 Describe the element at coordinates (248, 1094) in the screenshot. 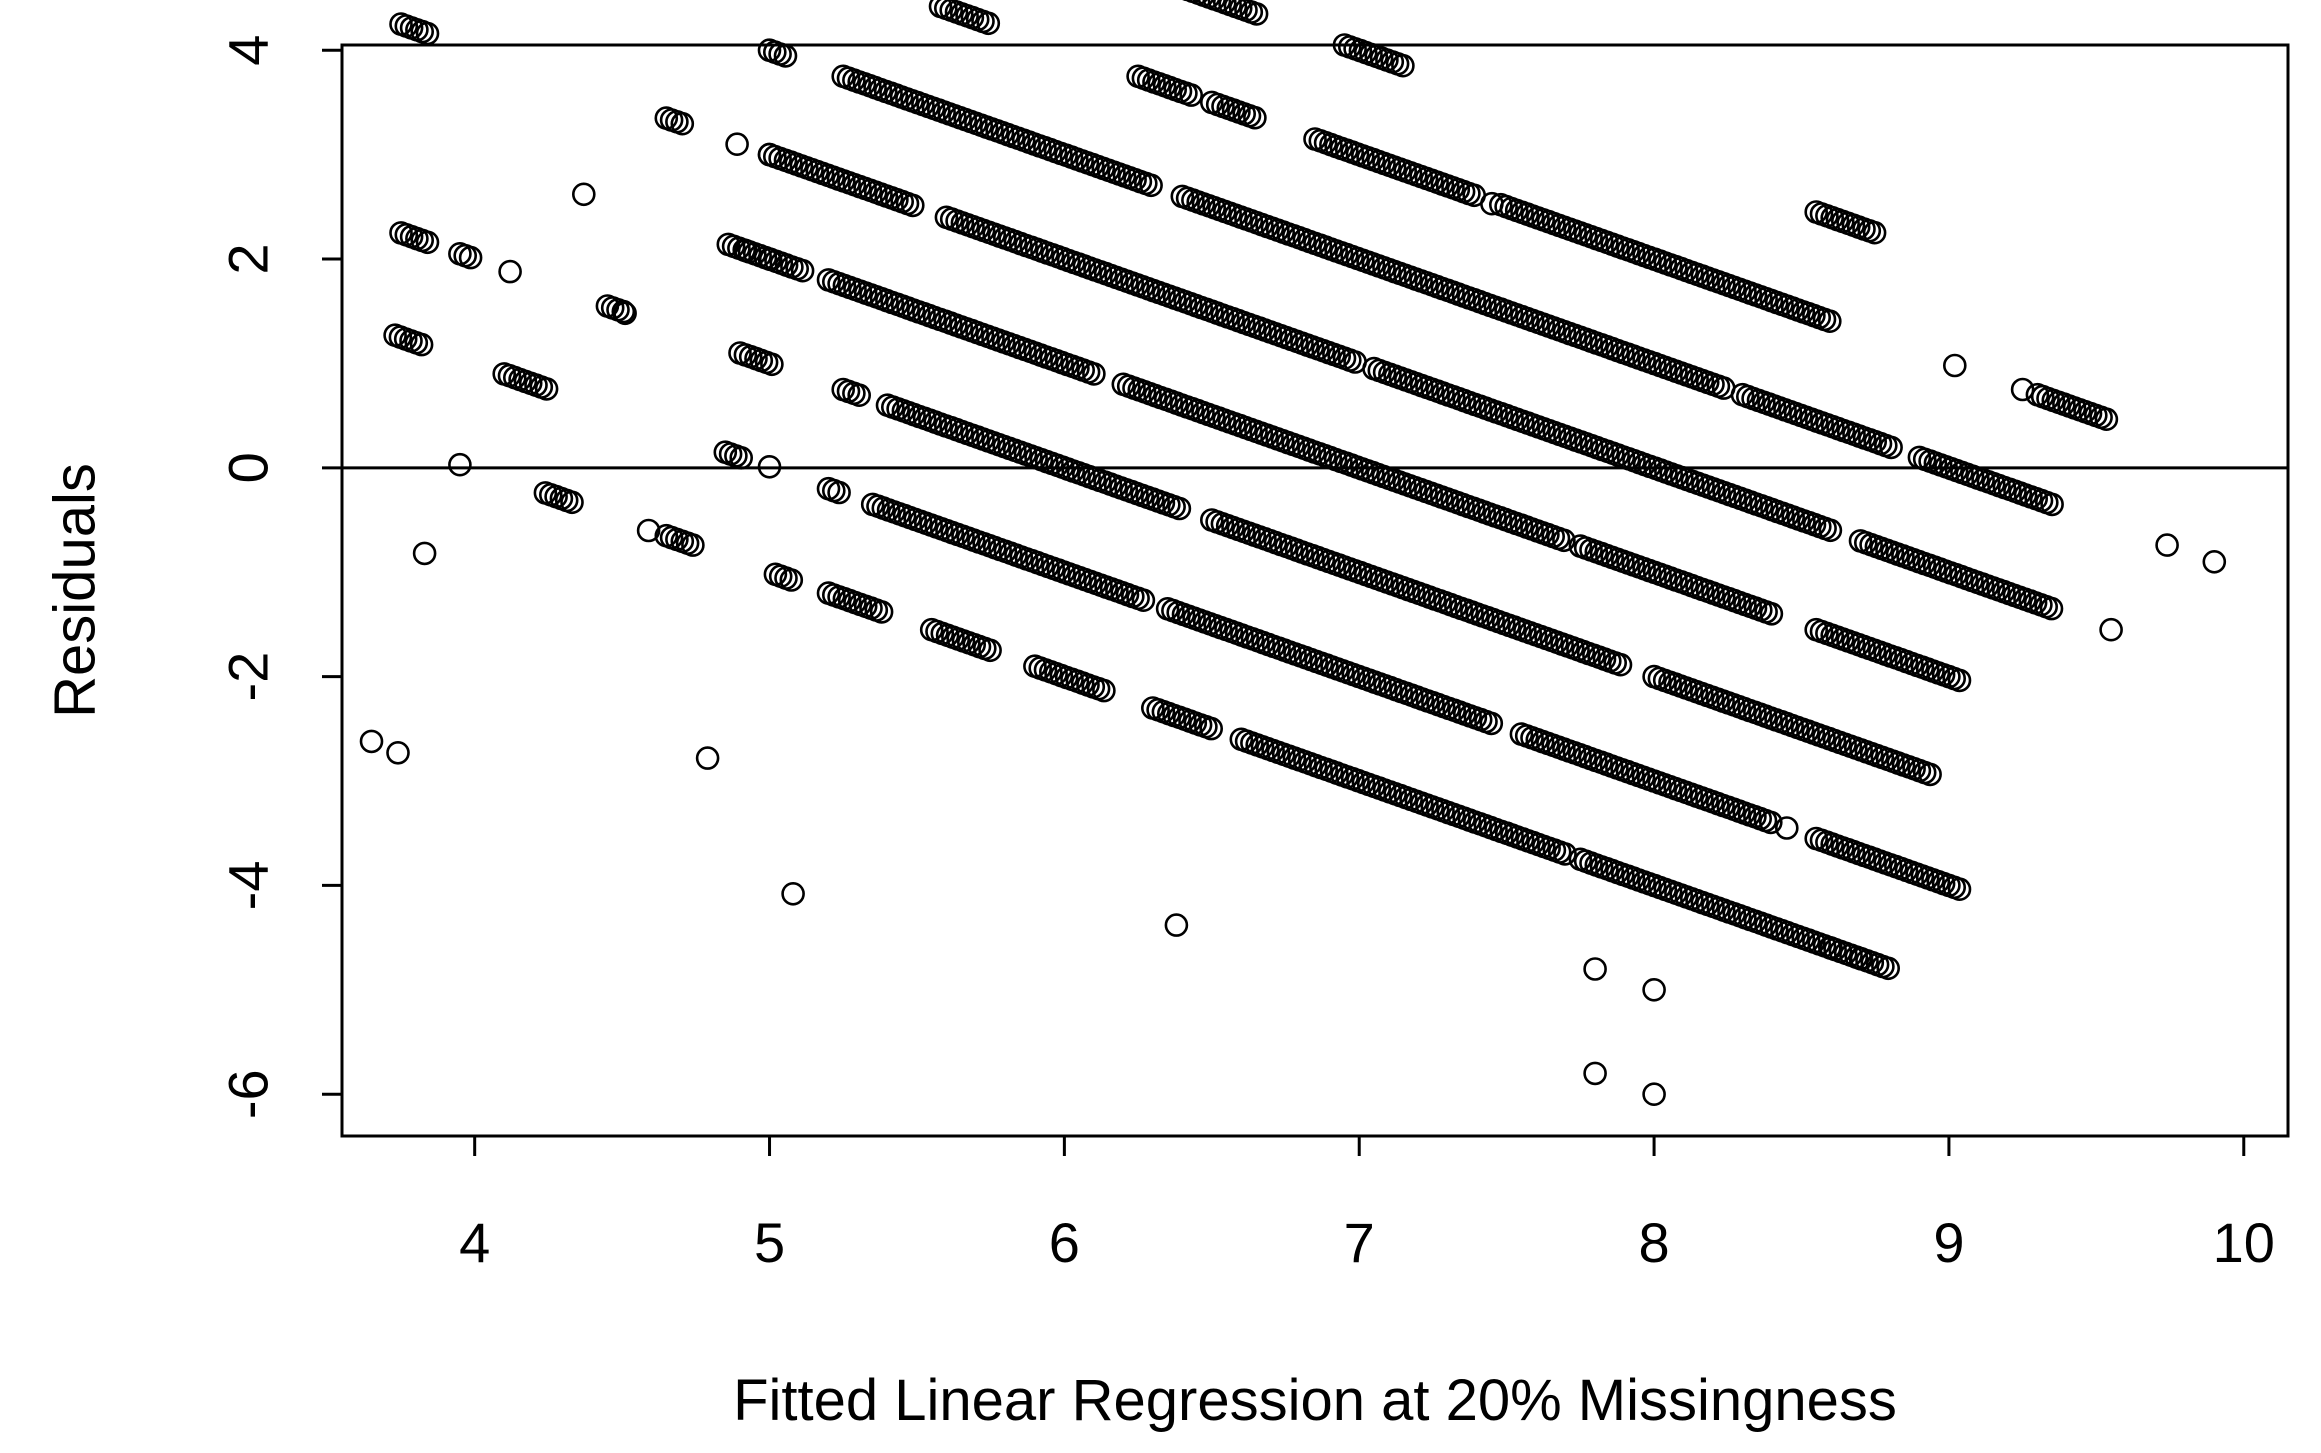

I see `y-tick-label: -6` at that location.